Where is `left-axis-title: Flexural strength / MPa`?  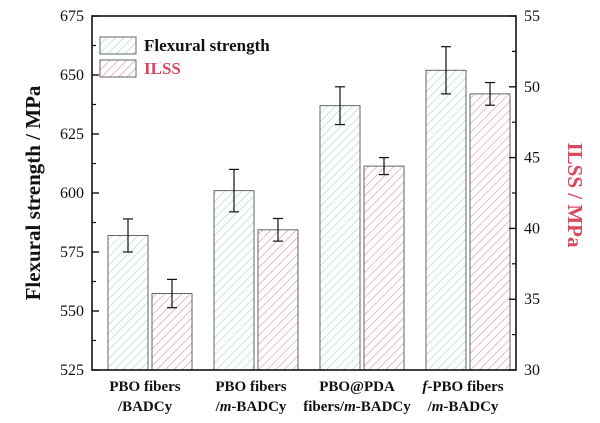 left-axis-title: Flexural strength / MPa is located at coordinates (33, 192).